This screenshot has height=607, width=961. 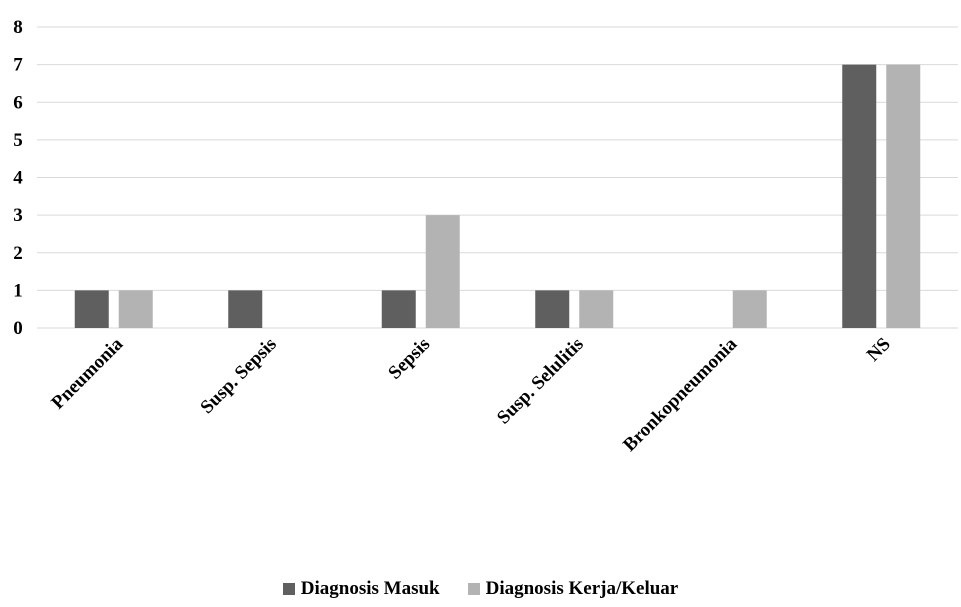 What do you see at coordinates (18, 328) in the screenshot?
I see `y-tick-label: 0` at bounding box center [18, 328].